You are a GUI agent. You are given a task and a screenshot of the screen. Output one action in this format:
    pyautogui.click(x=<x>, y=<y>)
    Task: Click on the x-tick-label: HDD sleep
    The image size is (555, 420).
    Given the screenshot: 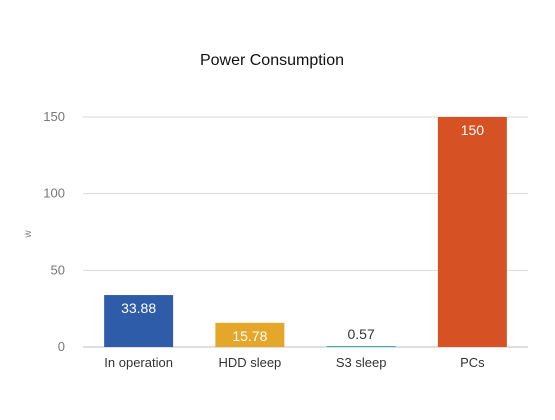 What is the action you would take?
    pyautogui.click(x=249, y=362)
    